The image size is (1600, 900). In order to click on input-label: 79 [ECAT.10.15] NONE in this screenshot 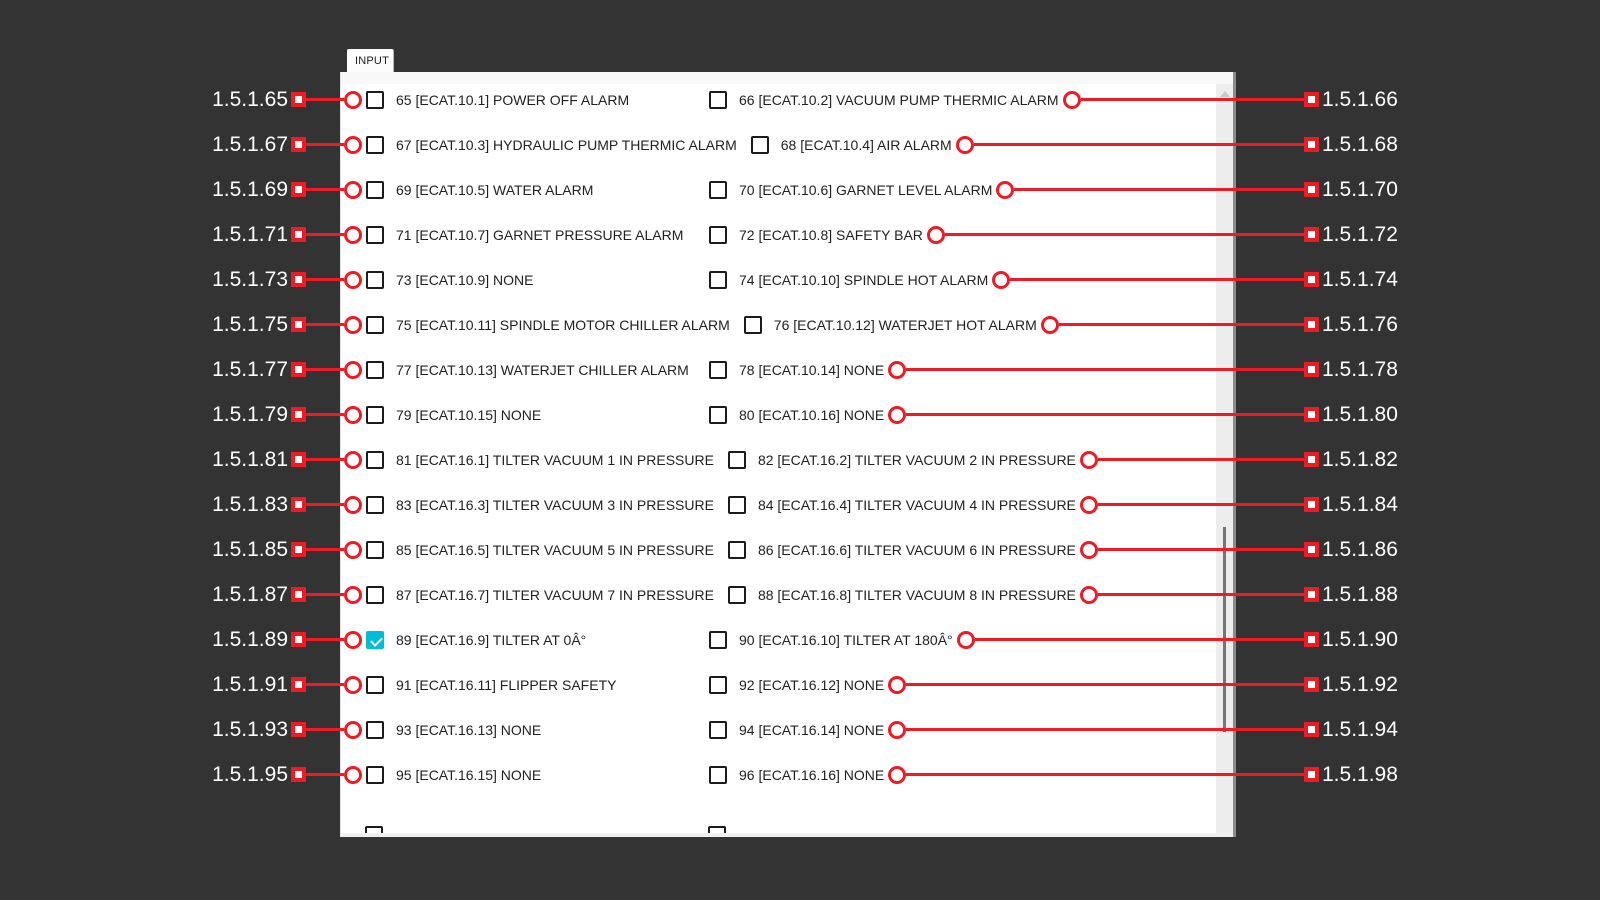, I will do `click(469, 414)`.